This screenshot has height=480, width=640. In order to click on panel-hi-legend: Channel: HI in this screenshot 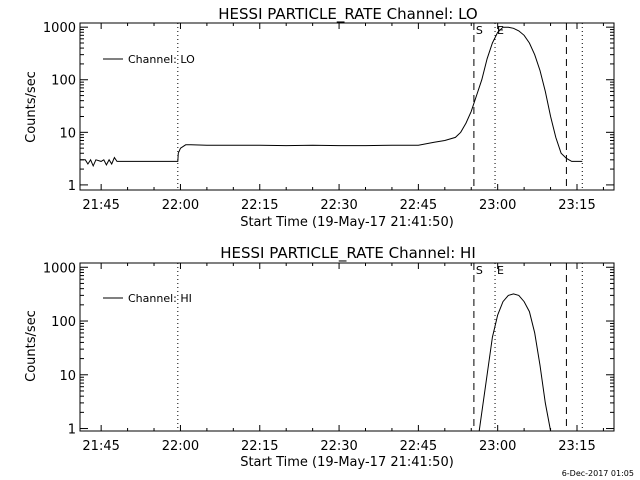, I will do `click(147, 298)`.